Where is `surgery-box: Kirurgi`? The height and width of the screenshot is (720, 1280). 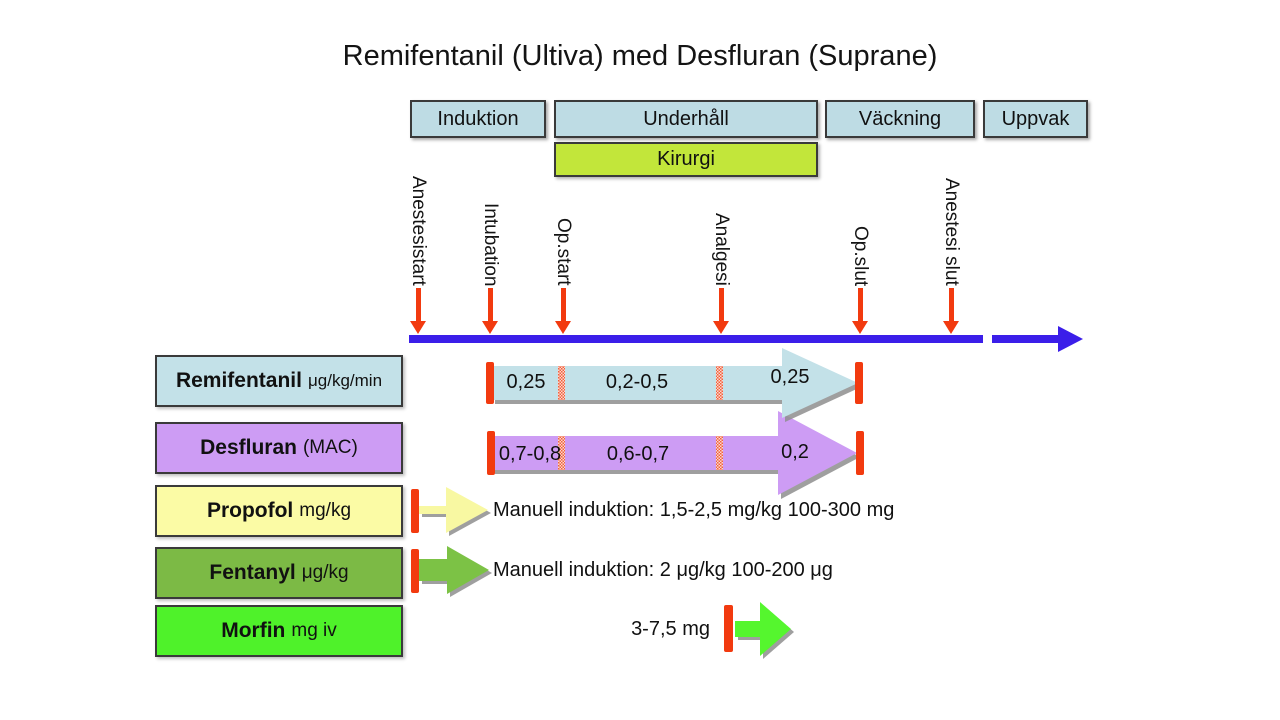
surgery-box: Kirurgi is located at coordinates (686, 159).